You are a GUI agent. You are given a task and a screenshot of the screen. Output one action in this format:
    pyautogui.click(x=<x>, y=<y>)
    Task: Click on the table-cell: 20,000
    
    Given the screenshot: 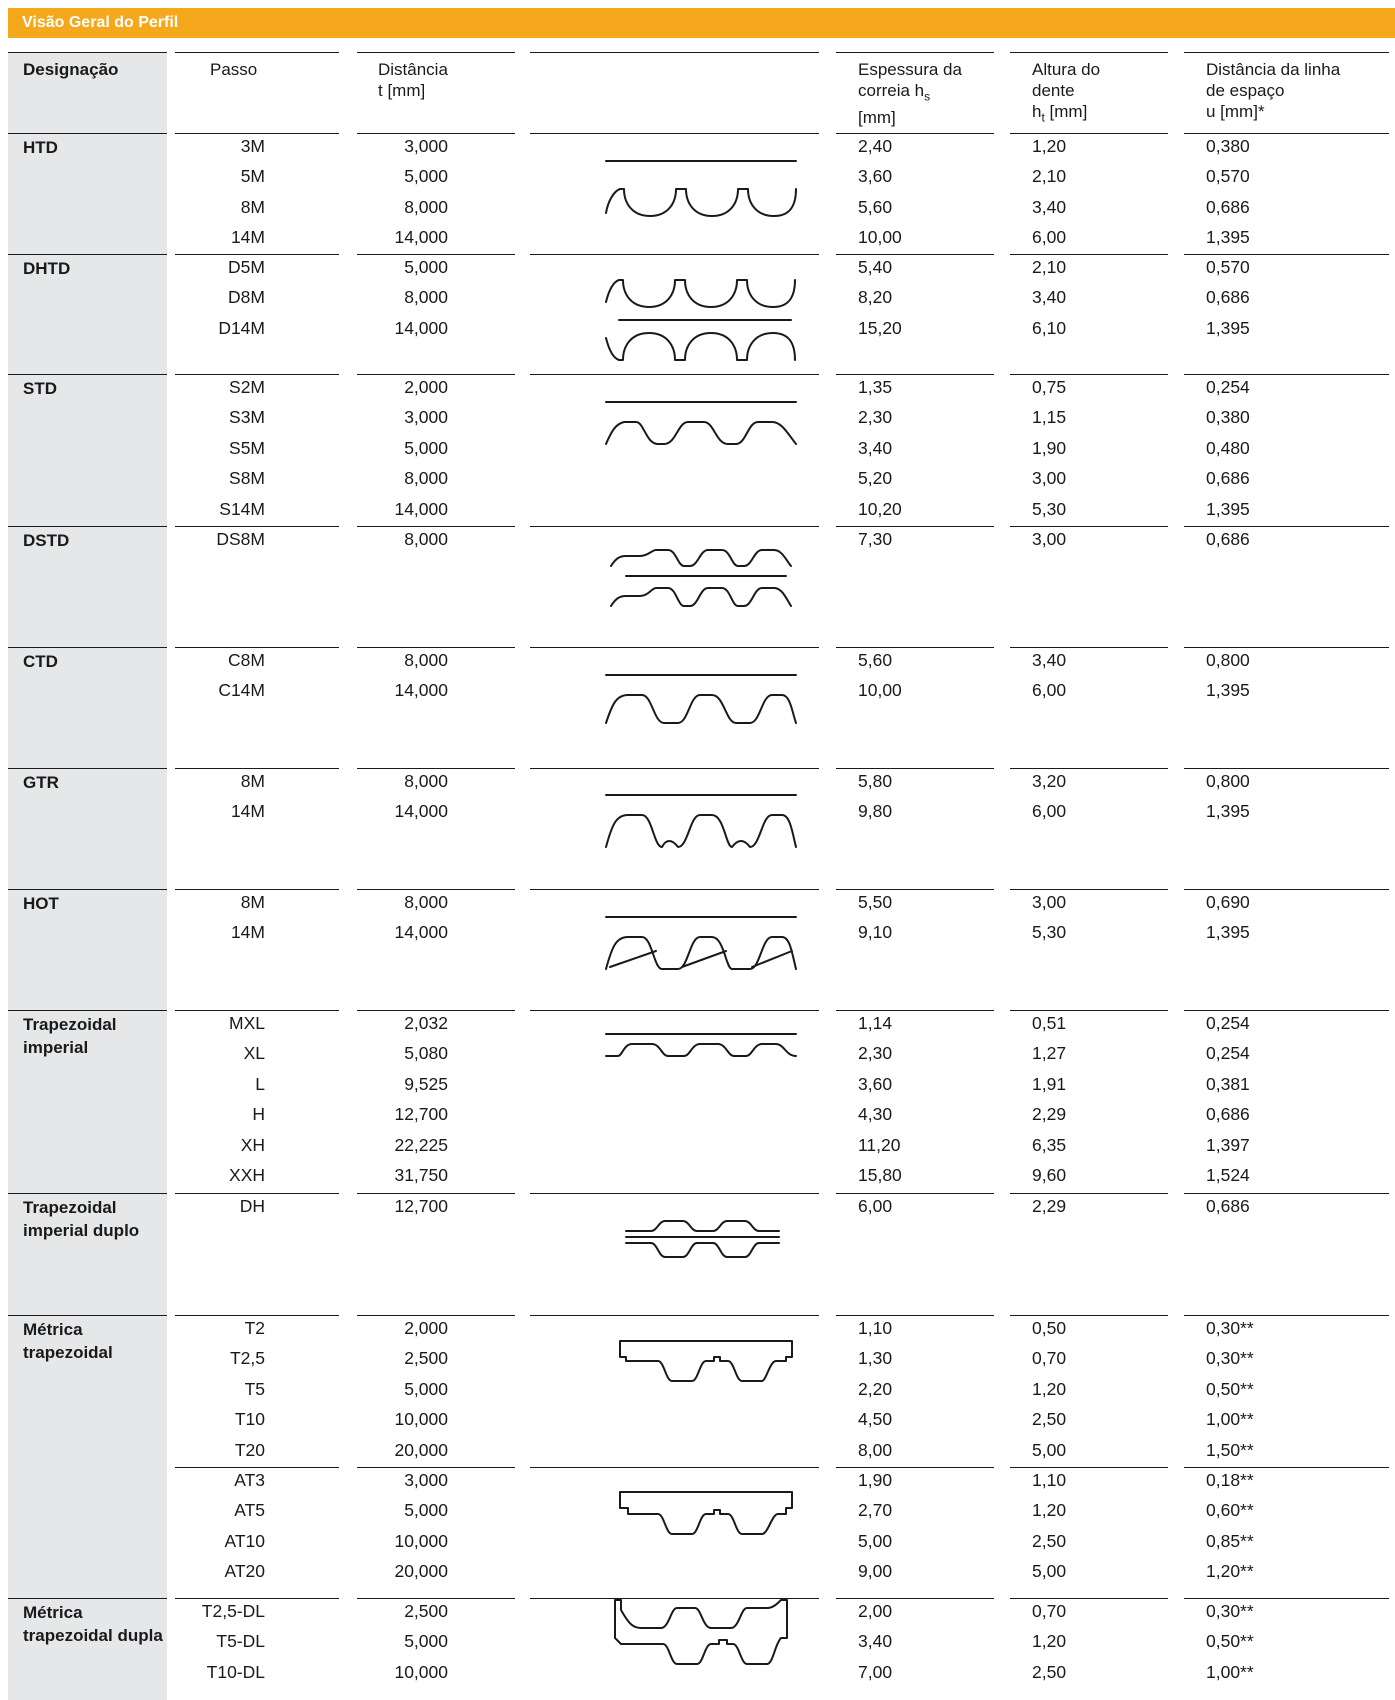 What is the action you would take?
    pyautogui.click(x=421, y=1571)
    